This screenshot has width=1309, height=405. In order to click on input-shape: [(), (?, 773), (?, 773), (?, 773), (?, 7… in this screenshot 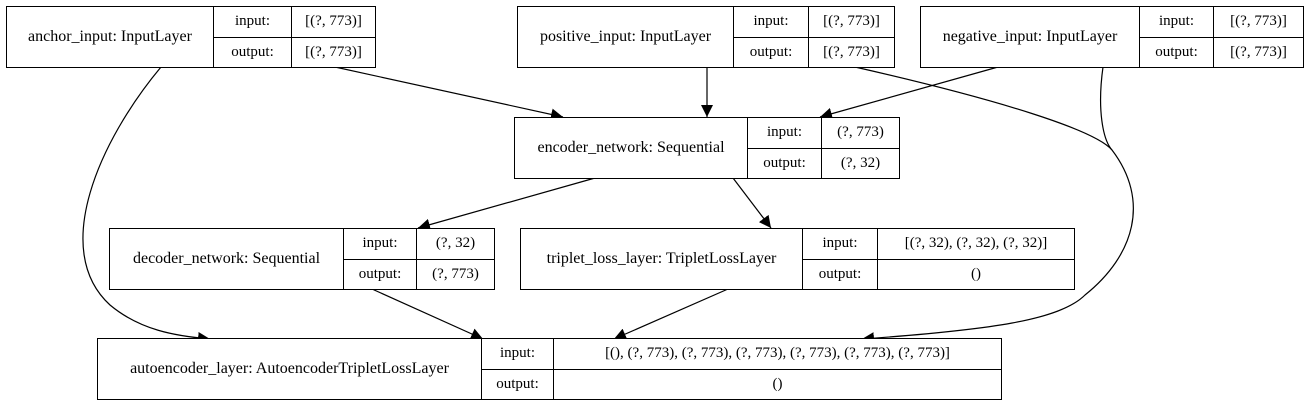, I will do `click(777, 353)`.